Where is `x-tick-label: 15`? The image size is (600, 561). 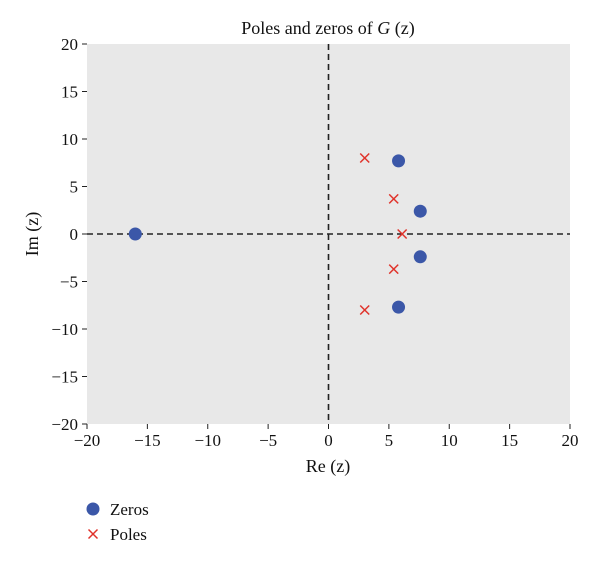 x-tick-label: 15 is located at coordinates (509, 440).